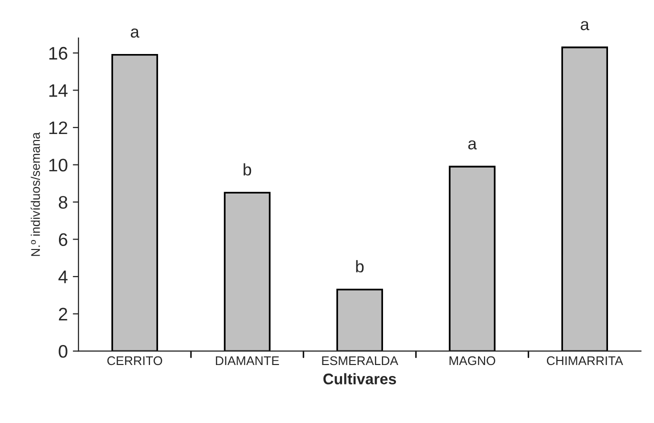  What do you see at coordinates (58, 53) in the screenshot?
I see `y-tick-label: 16` at bounding box center [58, 53].